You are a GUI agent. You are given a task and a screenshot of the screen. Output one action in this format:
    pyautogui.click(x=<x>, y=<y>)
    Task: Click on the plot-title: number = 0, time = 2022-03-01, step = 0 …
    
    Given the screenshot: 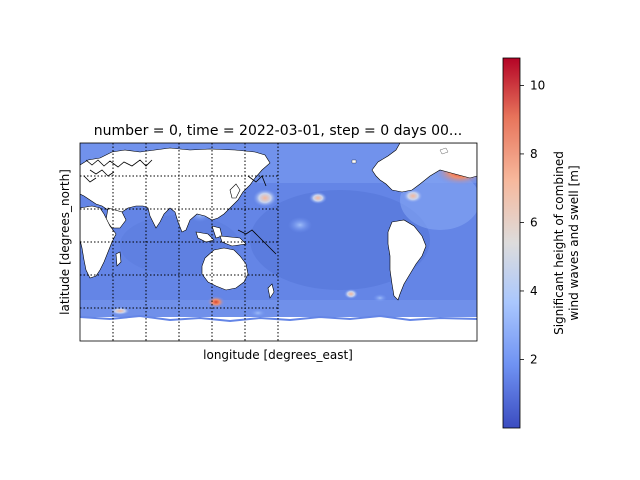 What is the action you would take?
    pyautogui.click(x=278, y=131)
    